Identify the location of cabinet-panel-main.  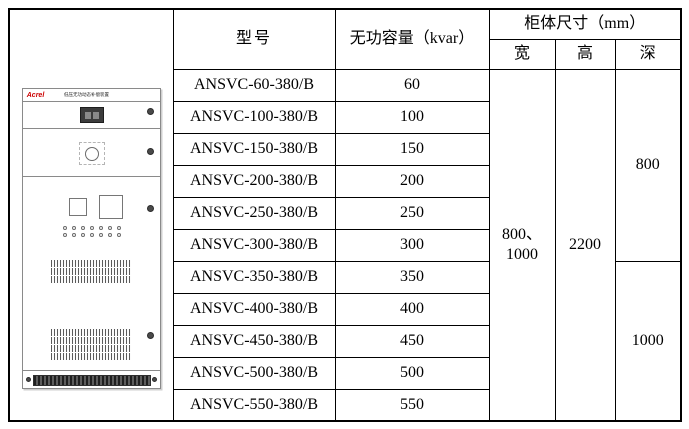
(91, 274).